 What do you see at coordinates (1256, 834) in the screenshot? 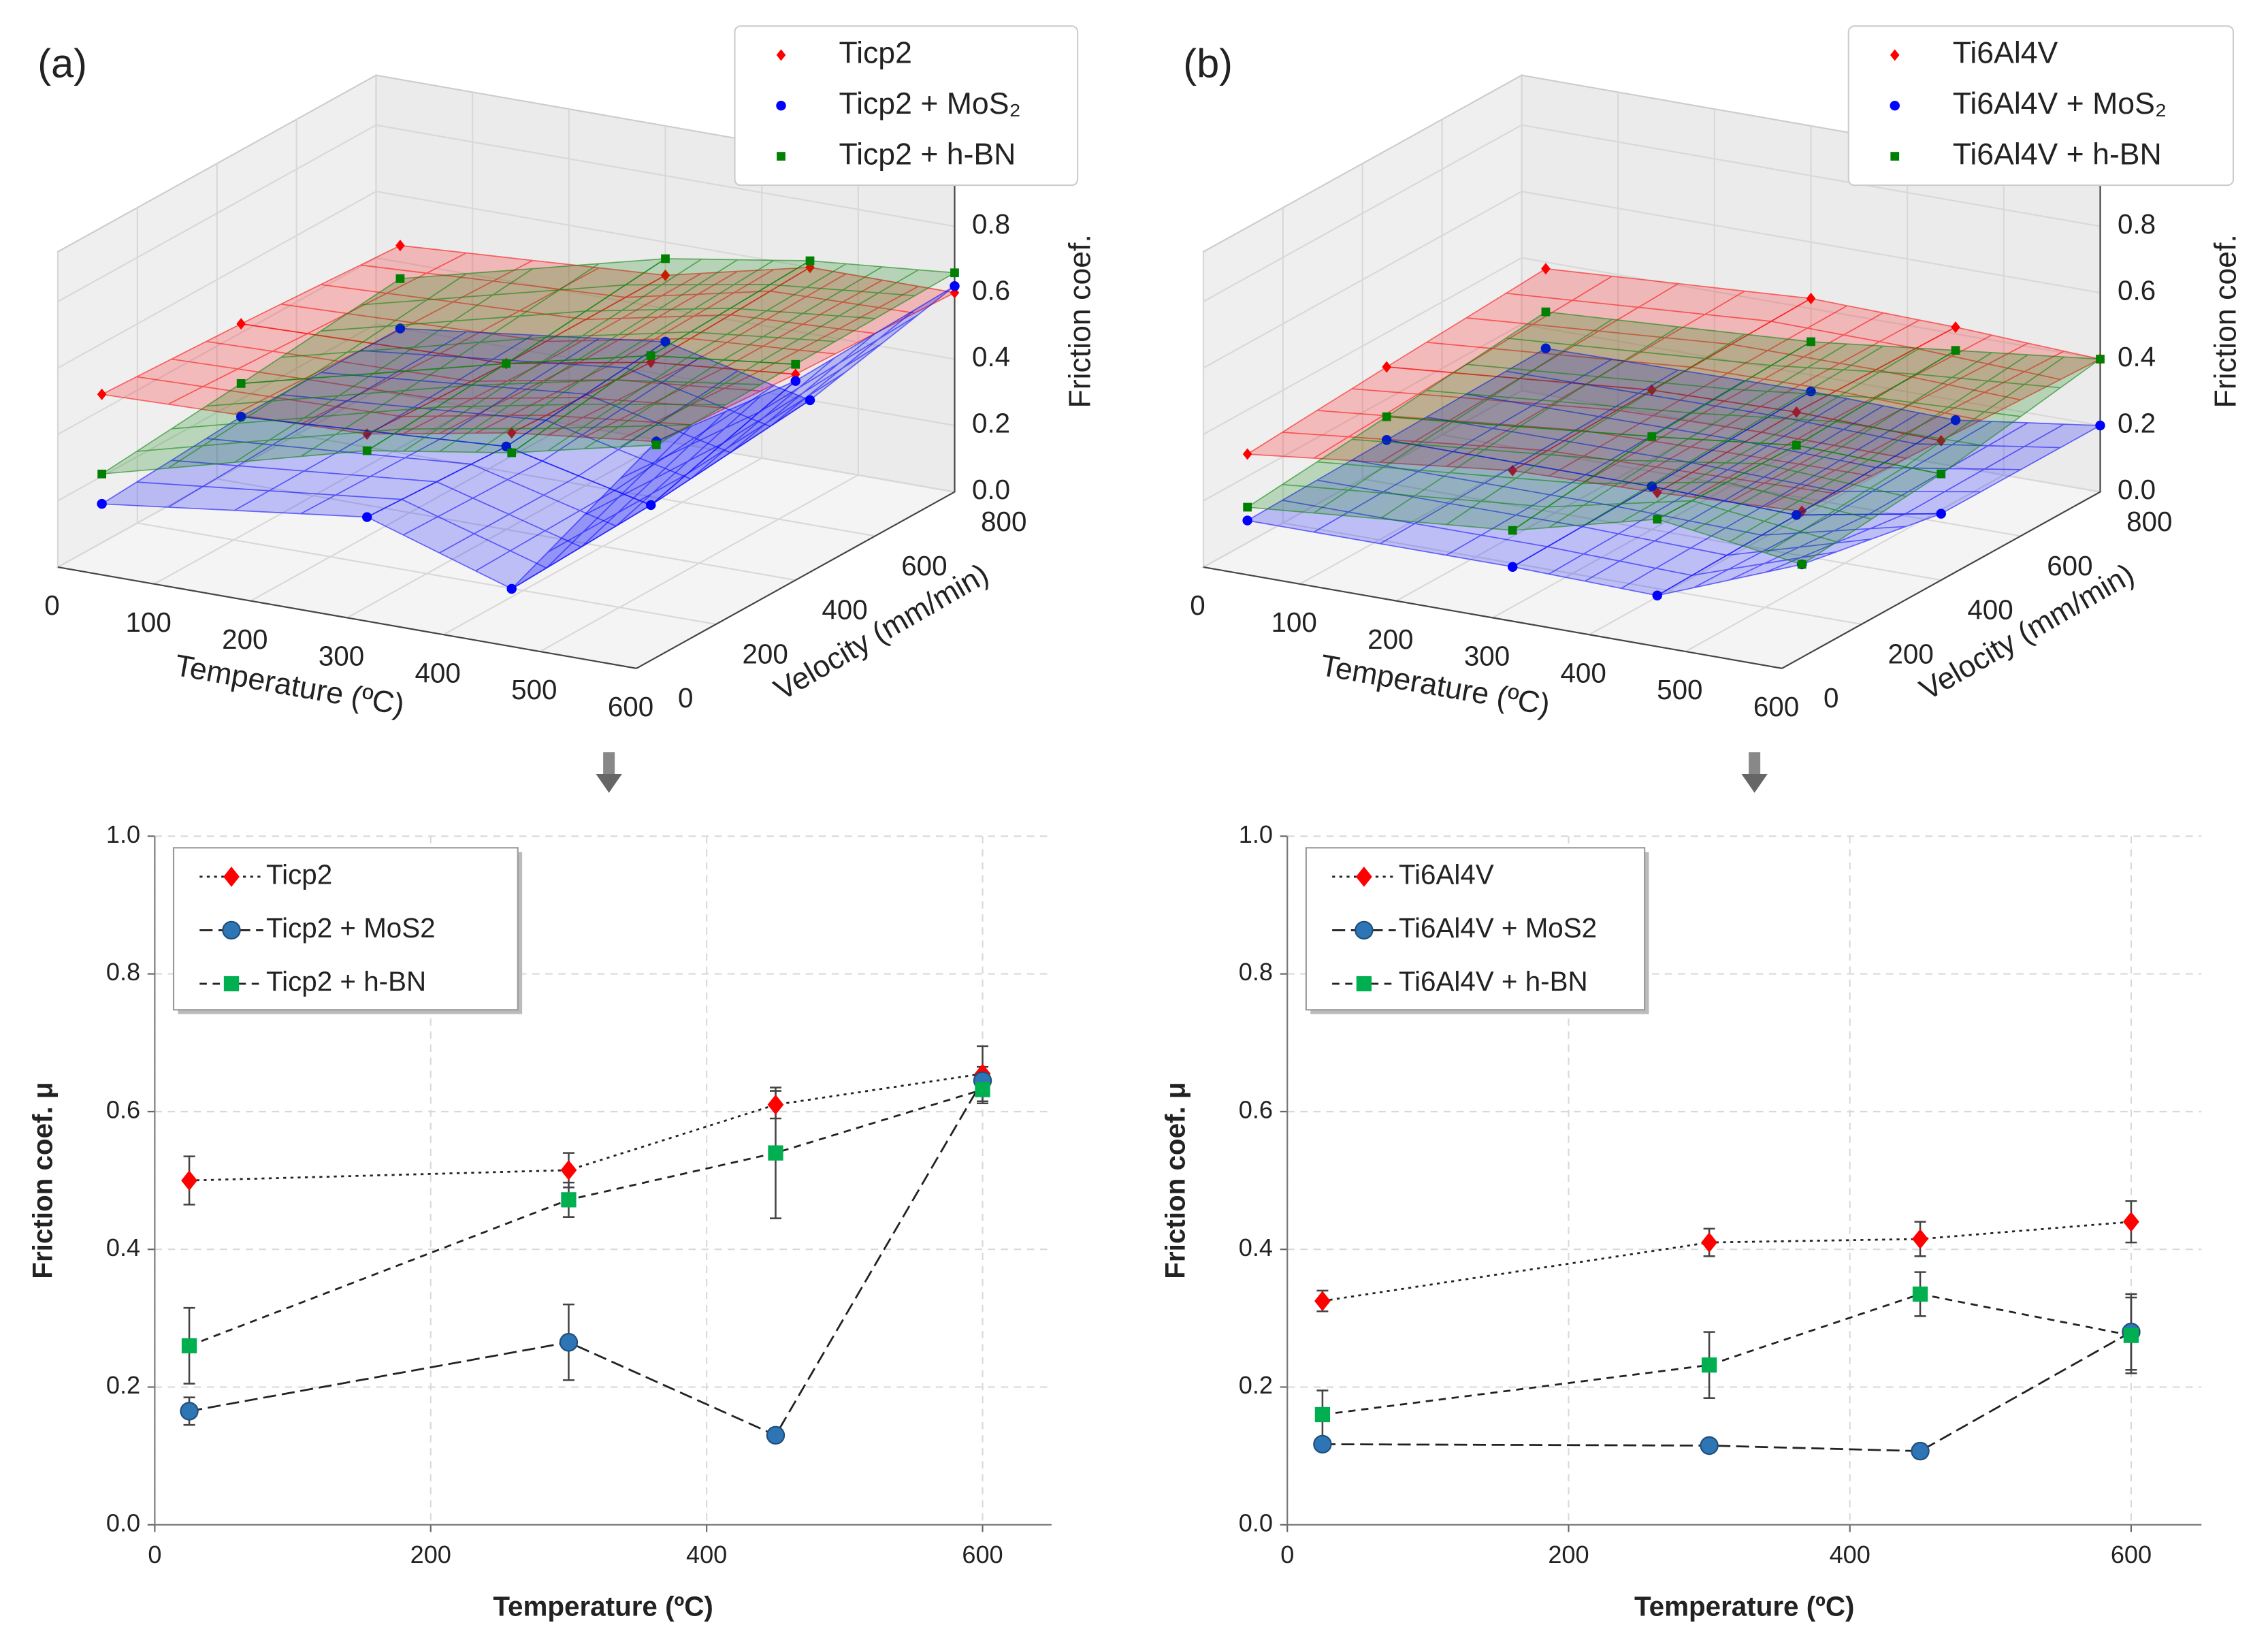
I see `y-tick-label: 1.0` at bounding box center [1256, 834].